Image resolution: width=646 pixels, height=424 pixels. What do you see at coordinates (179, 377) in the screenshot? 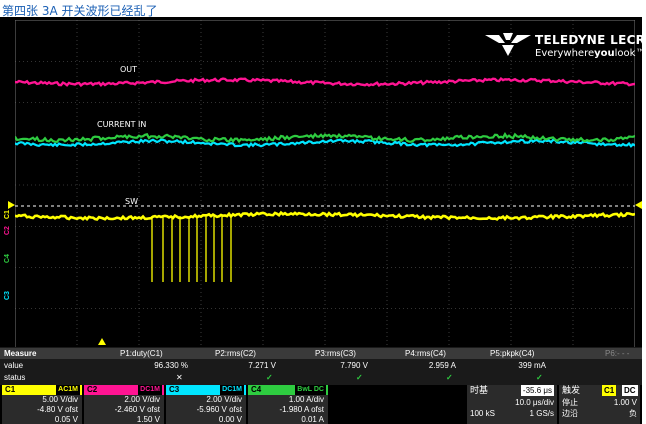
I see `status-fail-icon: ✕` at bounding box center [179, 377].